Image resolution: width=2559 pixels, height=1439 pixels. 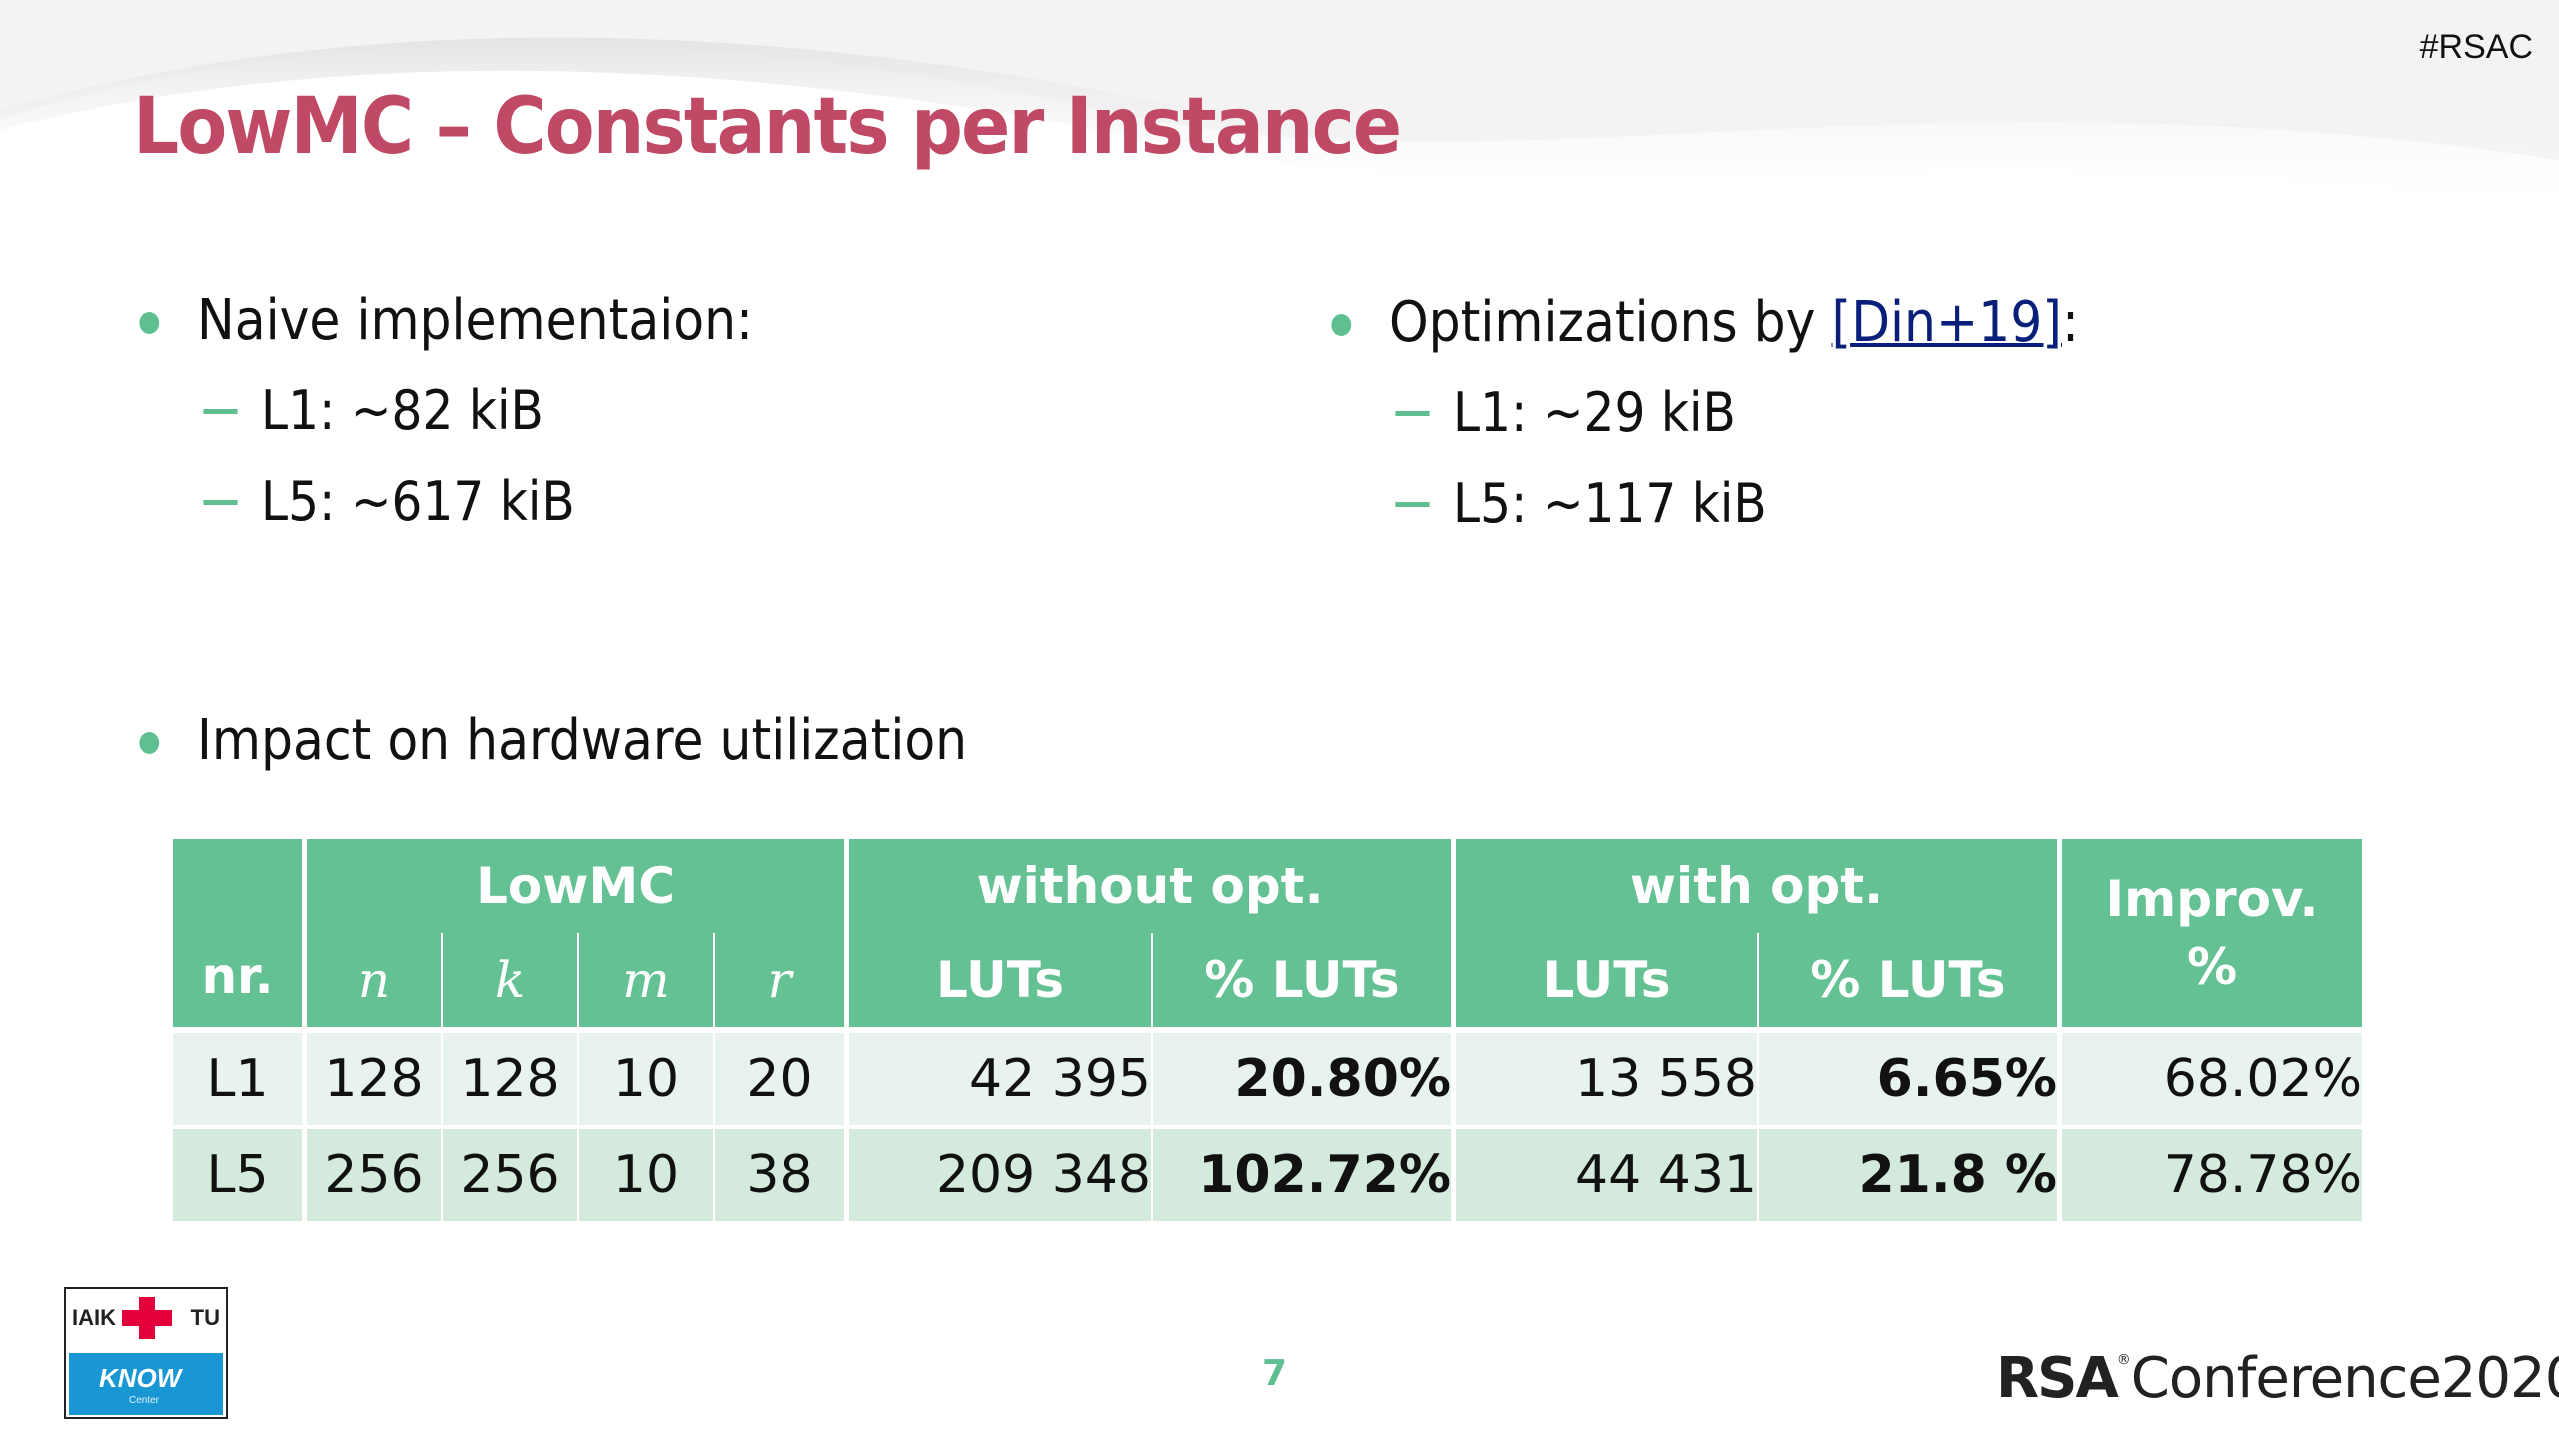 I want to click on cell-nr: L1, so click(x=240, y=1076).